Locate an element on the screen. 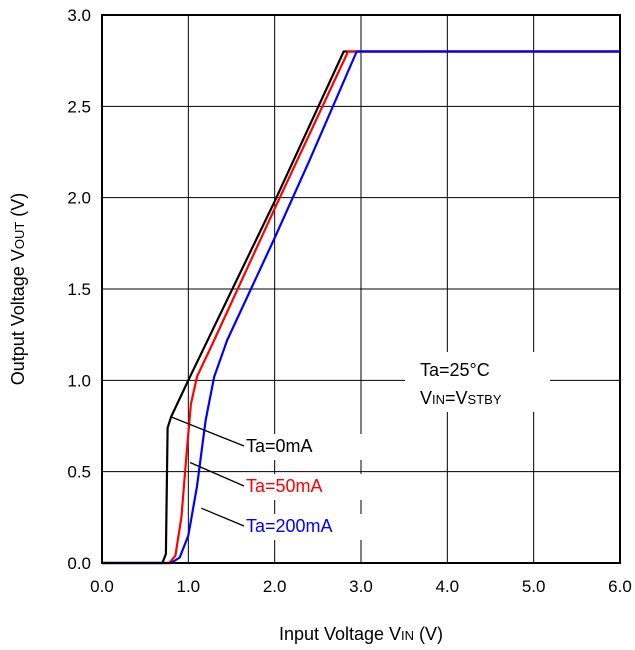  x-tick-label: 1.0 is located at coordinates (189, 586).